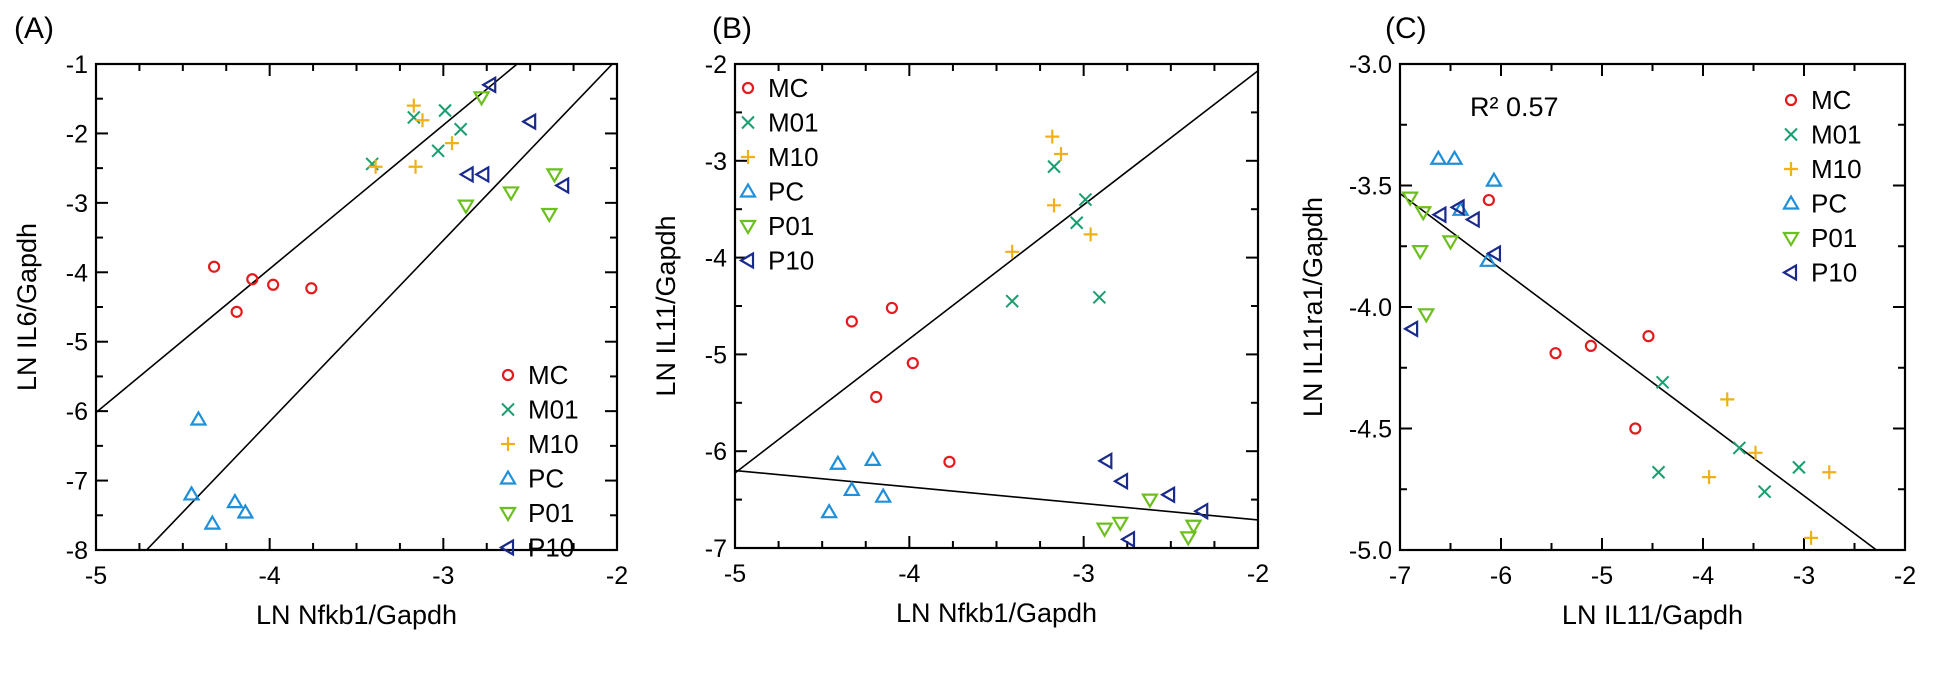 Image resolution: width=1949 pixels, height=691 pixels. Describe the element at coordinates (1501, 576) in the screenshot. I see `x-tick-label: -6` at that location.